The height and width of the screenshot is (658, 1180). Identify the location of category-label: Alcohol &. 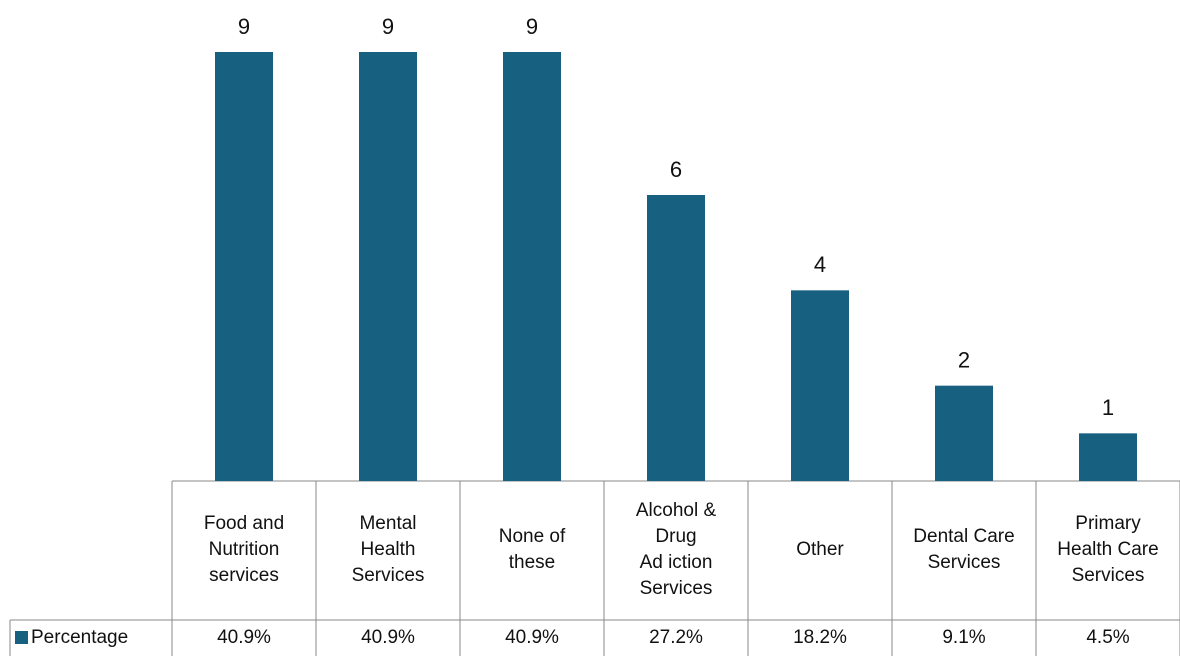
(676, 510).